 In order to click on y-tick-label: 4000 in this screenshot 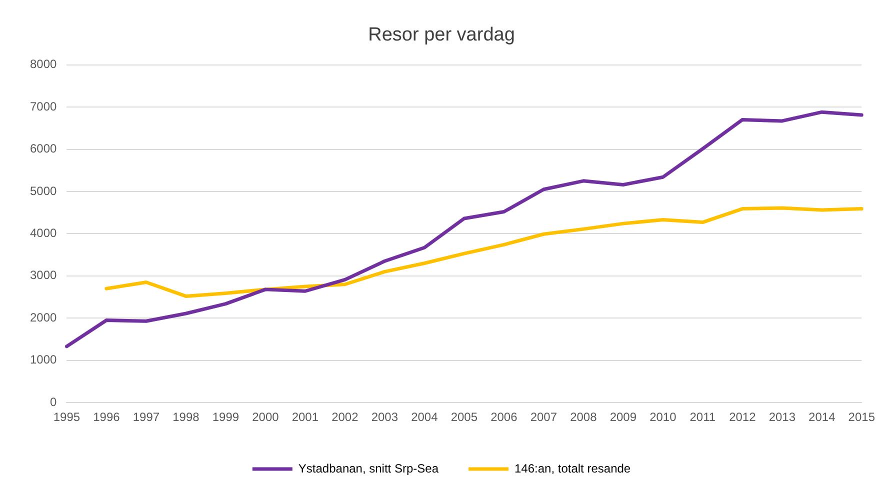, I will do `click(44, 233)`.